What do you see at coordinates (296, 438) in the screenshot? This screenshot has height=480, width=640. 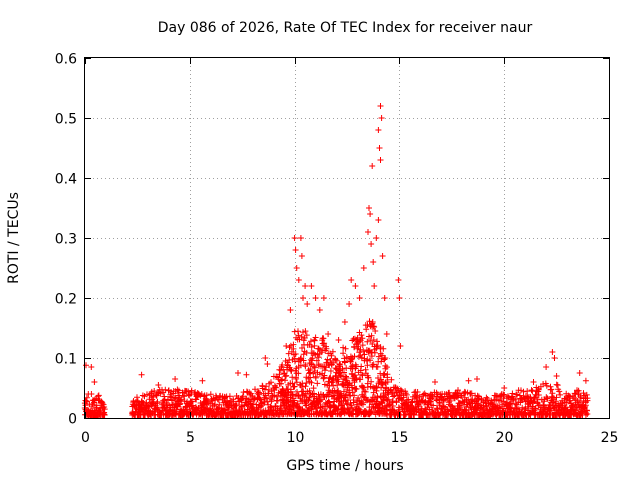 I see `x-tick-label: 10` at bounding box center [296, 438].